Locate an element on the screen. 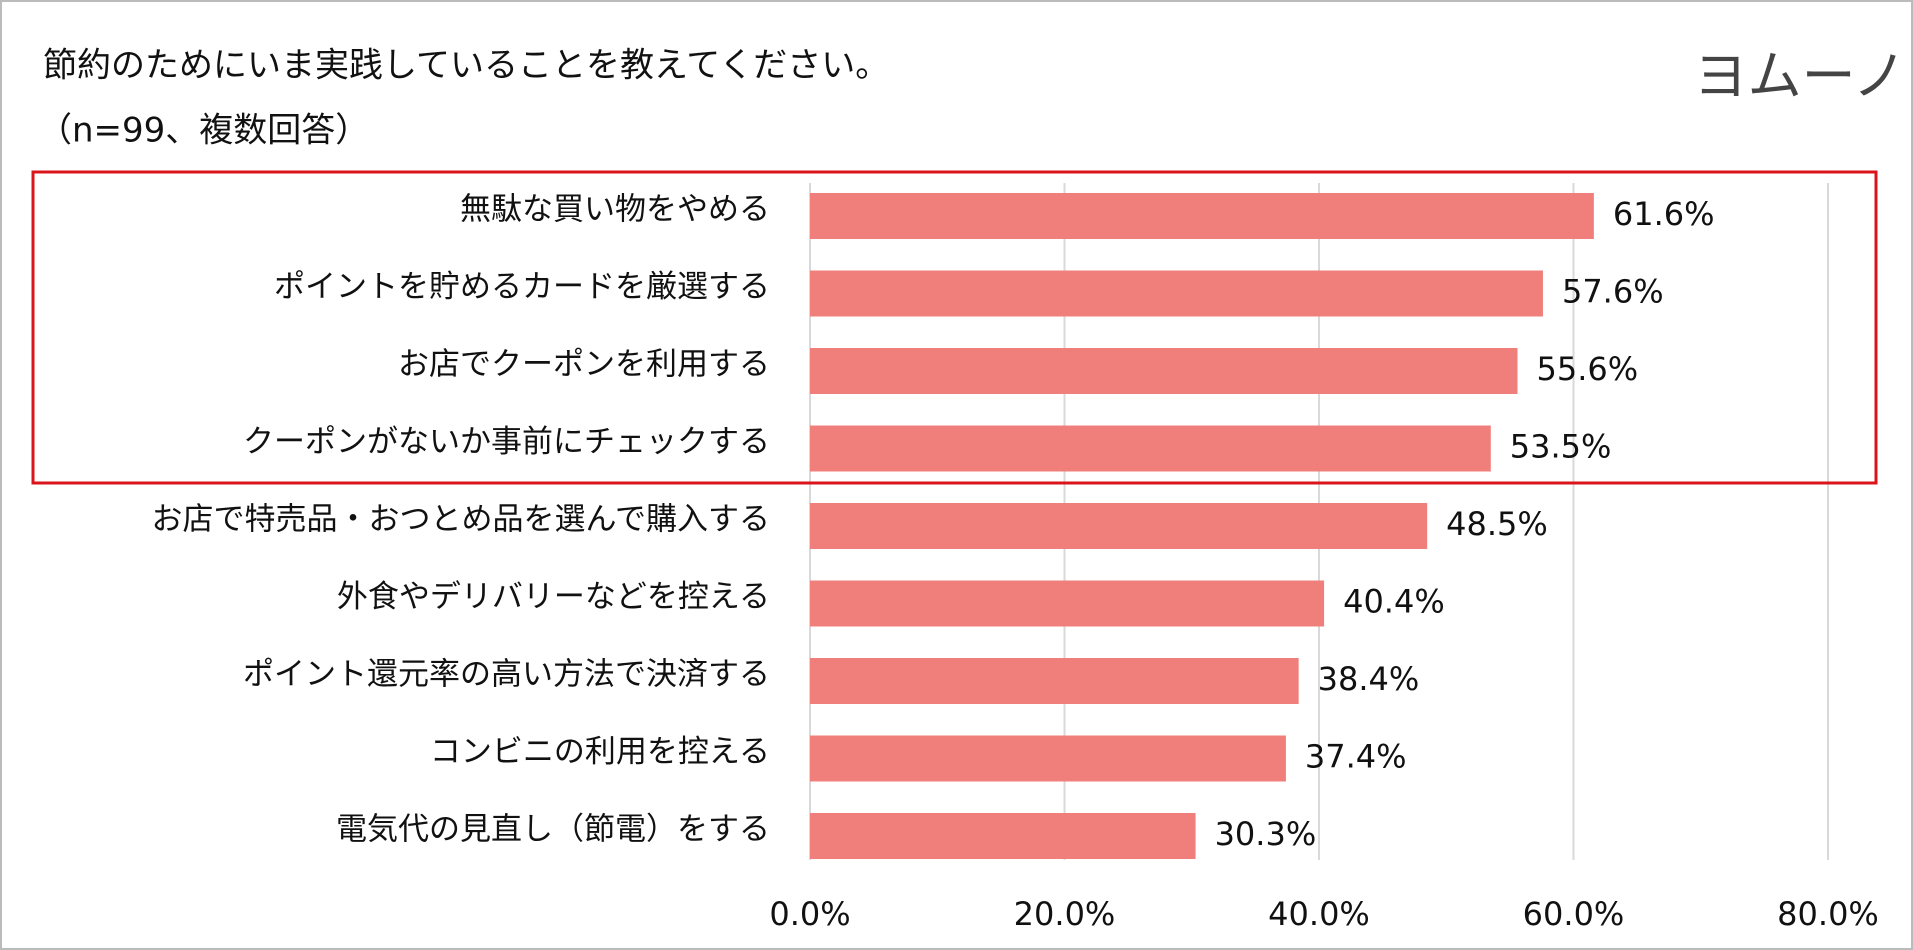  category-label: 外食やデリバリーなどを控える is located at coordinates (553, 597).